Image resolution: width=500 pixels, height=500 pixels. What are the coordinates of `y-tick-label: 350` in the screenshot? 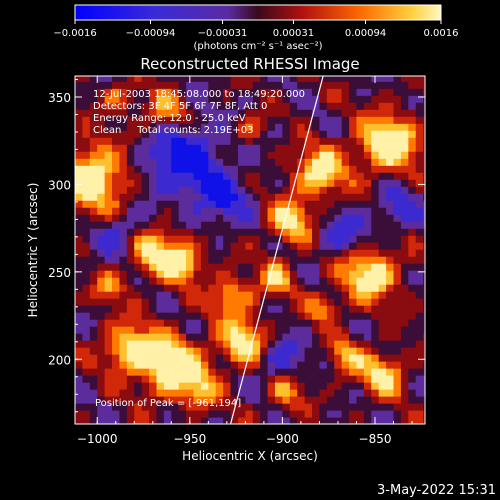 It's located at (59, 98).